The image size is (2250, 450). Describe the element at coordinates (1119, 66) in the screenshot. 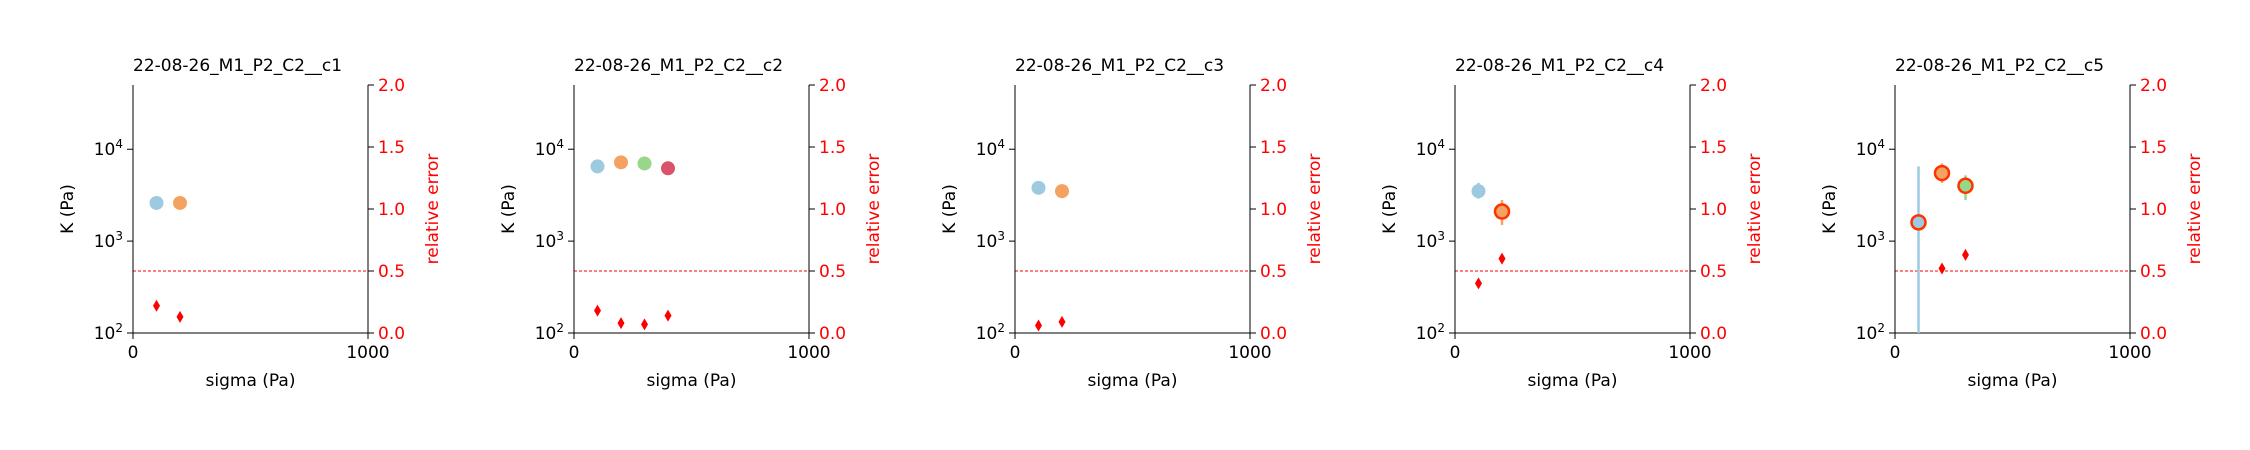

I see `chart-title: 22-08-26_M1_P2_C2__c3` at that location.